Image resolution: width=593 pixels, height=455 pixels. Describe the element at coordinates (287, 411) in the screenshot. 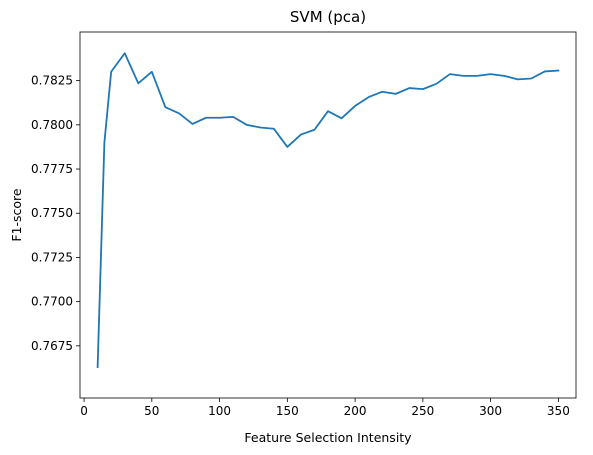

I see `x-tick-label: 150` at that location.